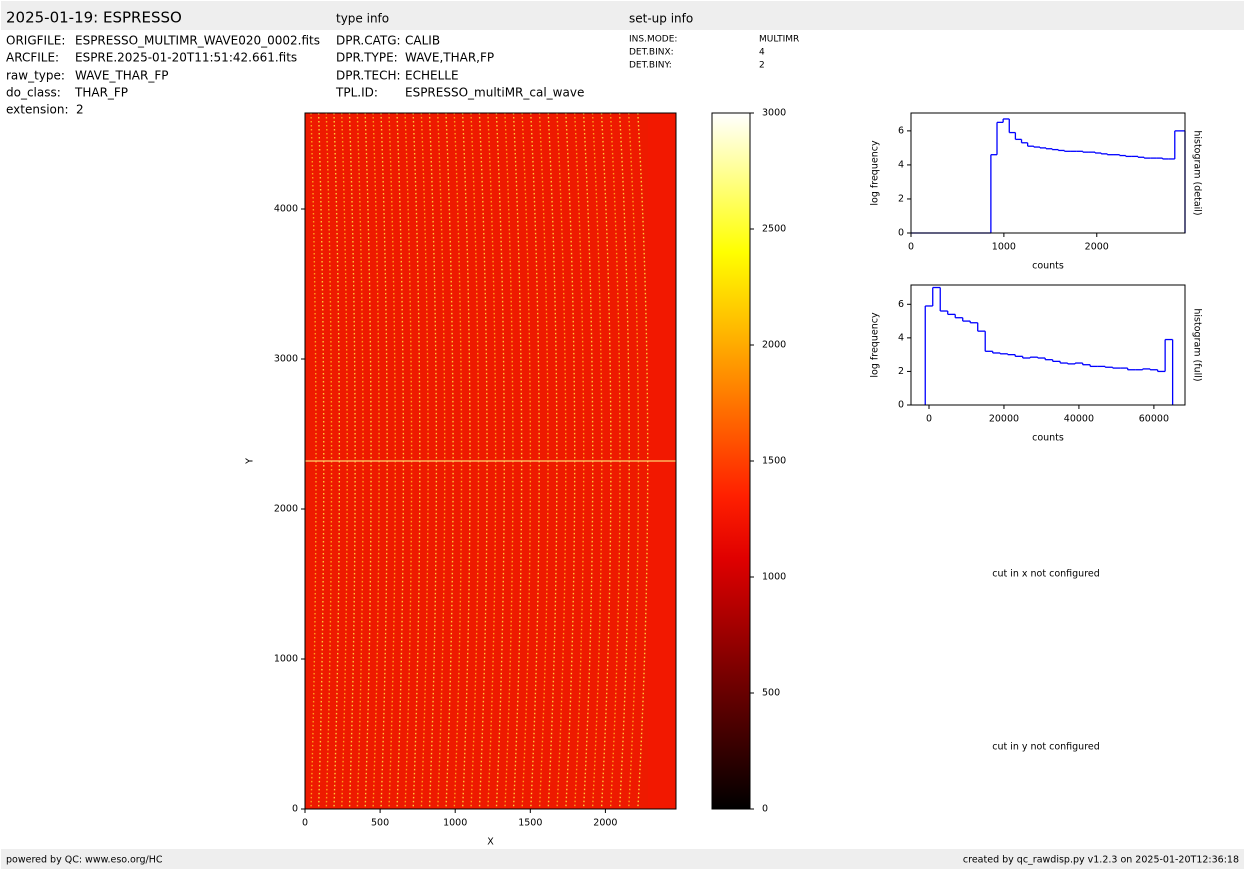 The width and height of the screenshot is (1245, 870). What do you see at coordinates (494, 93) in the screenshot?
I see `info-value: ESPRESSO_multiMR_cal_wave` at bounding box center [494, 93].